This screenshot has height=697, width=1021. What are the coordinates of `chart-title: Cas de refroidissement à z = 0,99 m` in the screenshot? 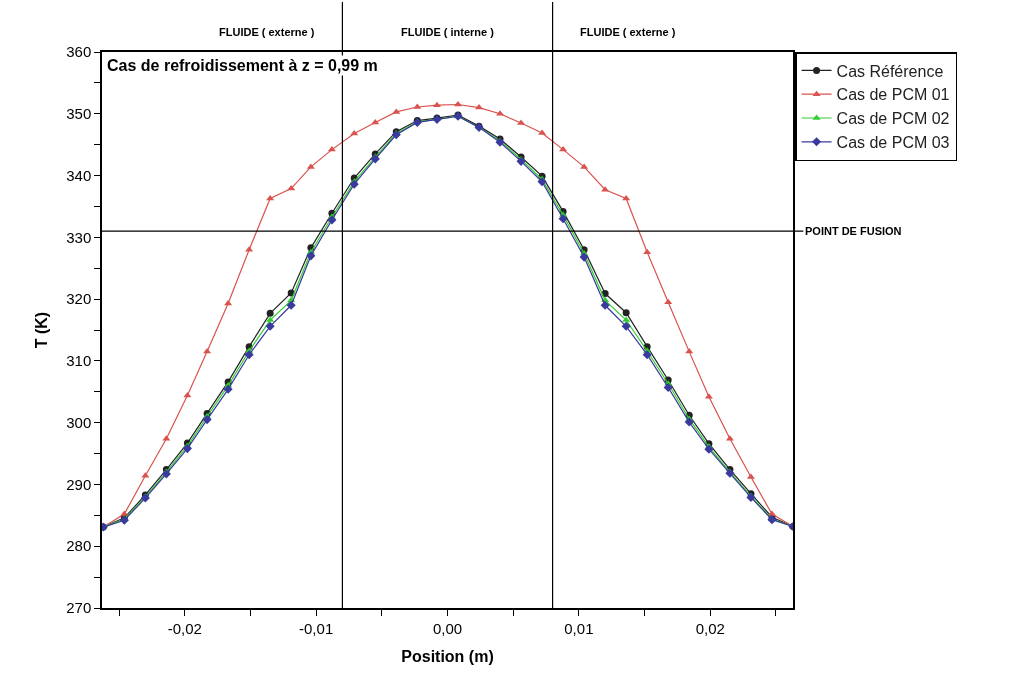 It's located at (242, 65).